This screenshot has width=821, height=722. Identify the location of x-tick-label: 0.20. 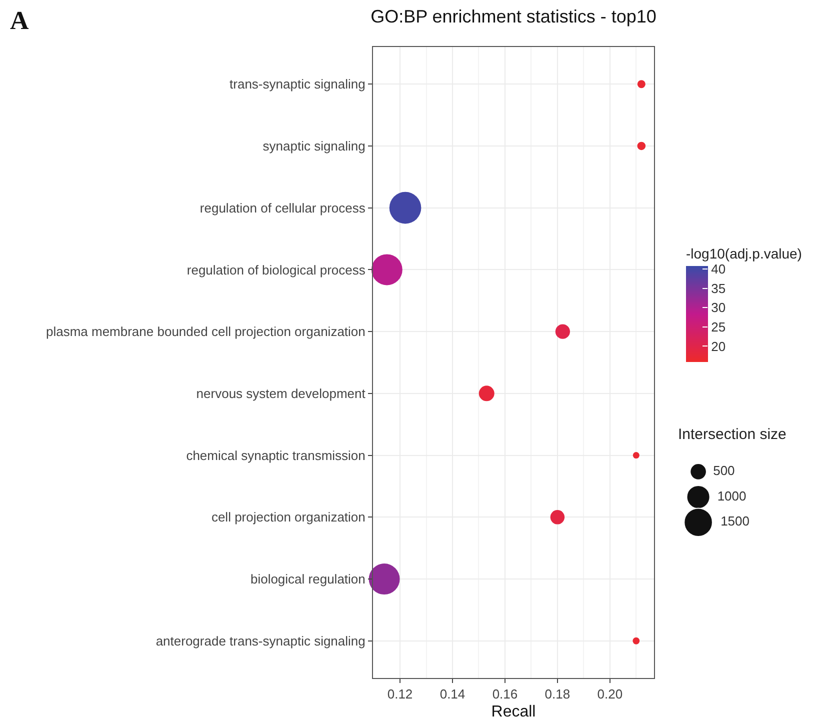
(610, 694).